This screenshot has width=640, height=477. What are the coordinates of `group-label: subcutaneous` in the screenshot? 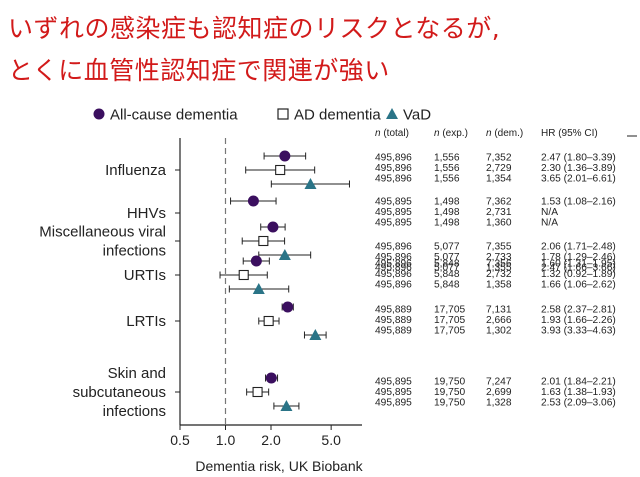 It's located at (119, 392).